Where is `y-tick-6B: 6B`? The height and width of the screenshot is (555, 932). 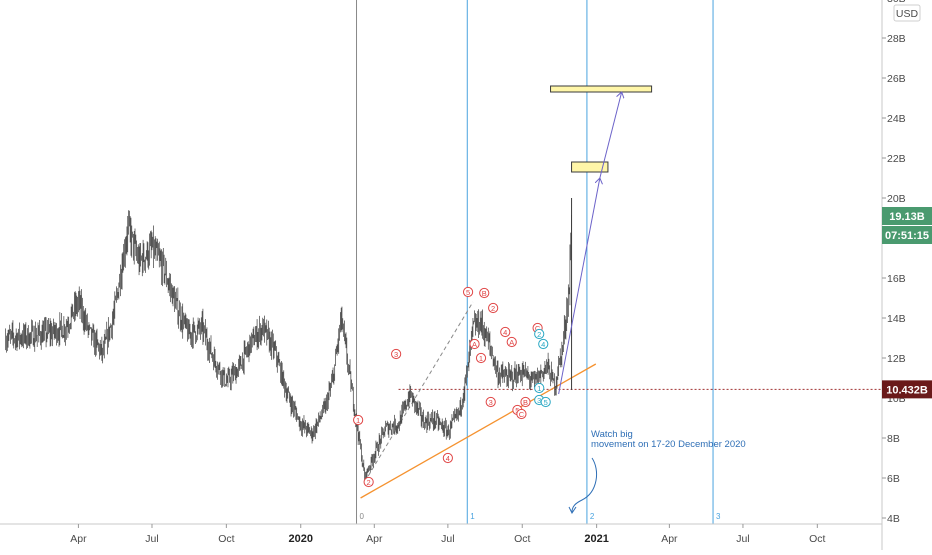
y-tick-6B: 6B is located at coordinates (893, 479).